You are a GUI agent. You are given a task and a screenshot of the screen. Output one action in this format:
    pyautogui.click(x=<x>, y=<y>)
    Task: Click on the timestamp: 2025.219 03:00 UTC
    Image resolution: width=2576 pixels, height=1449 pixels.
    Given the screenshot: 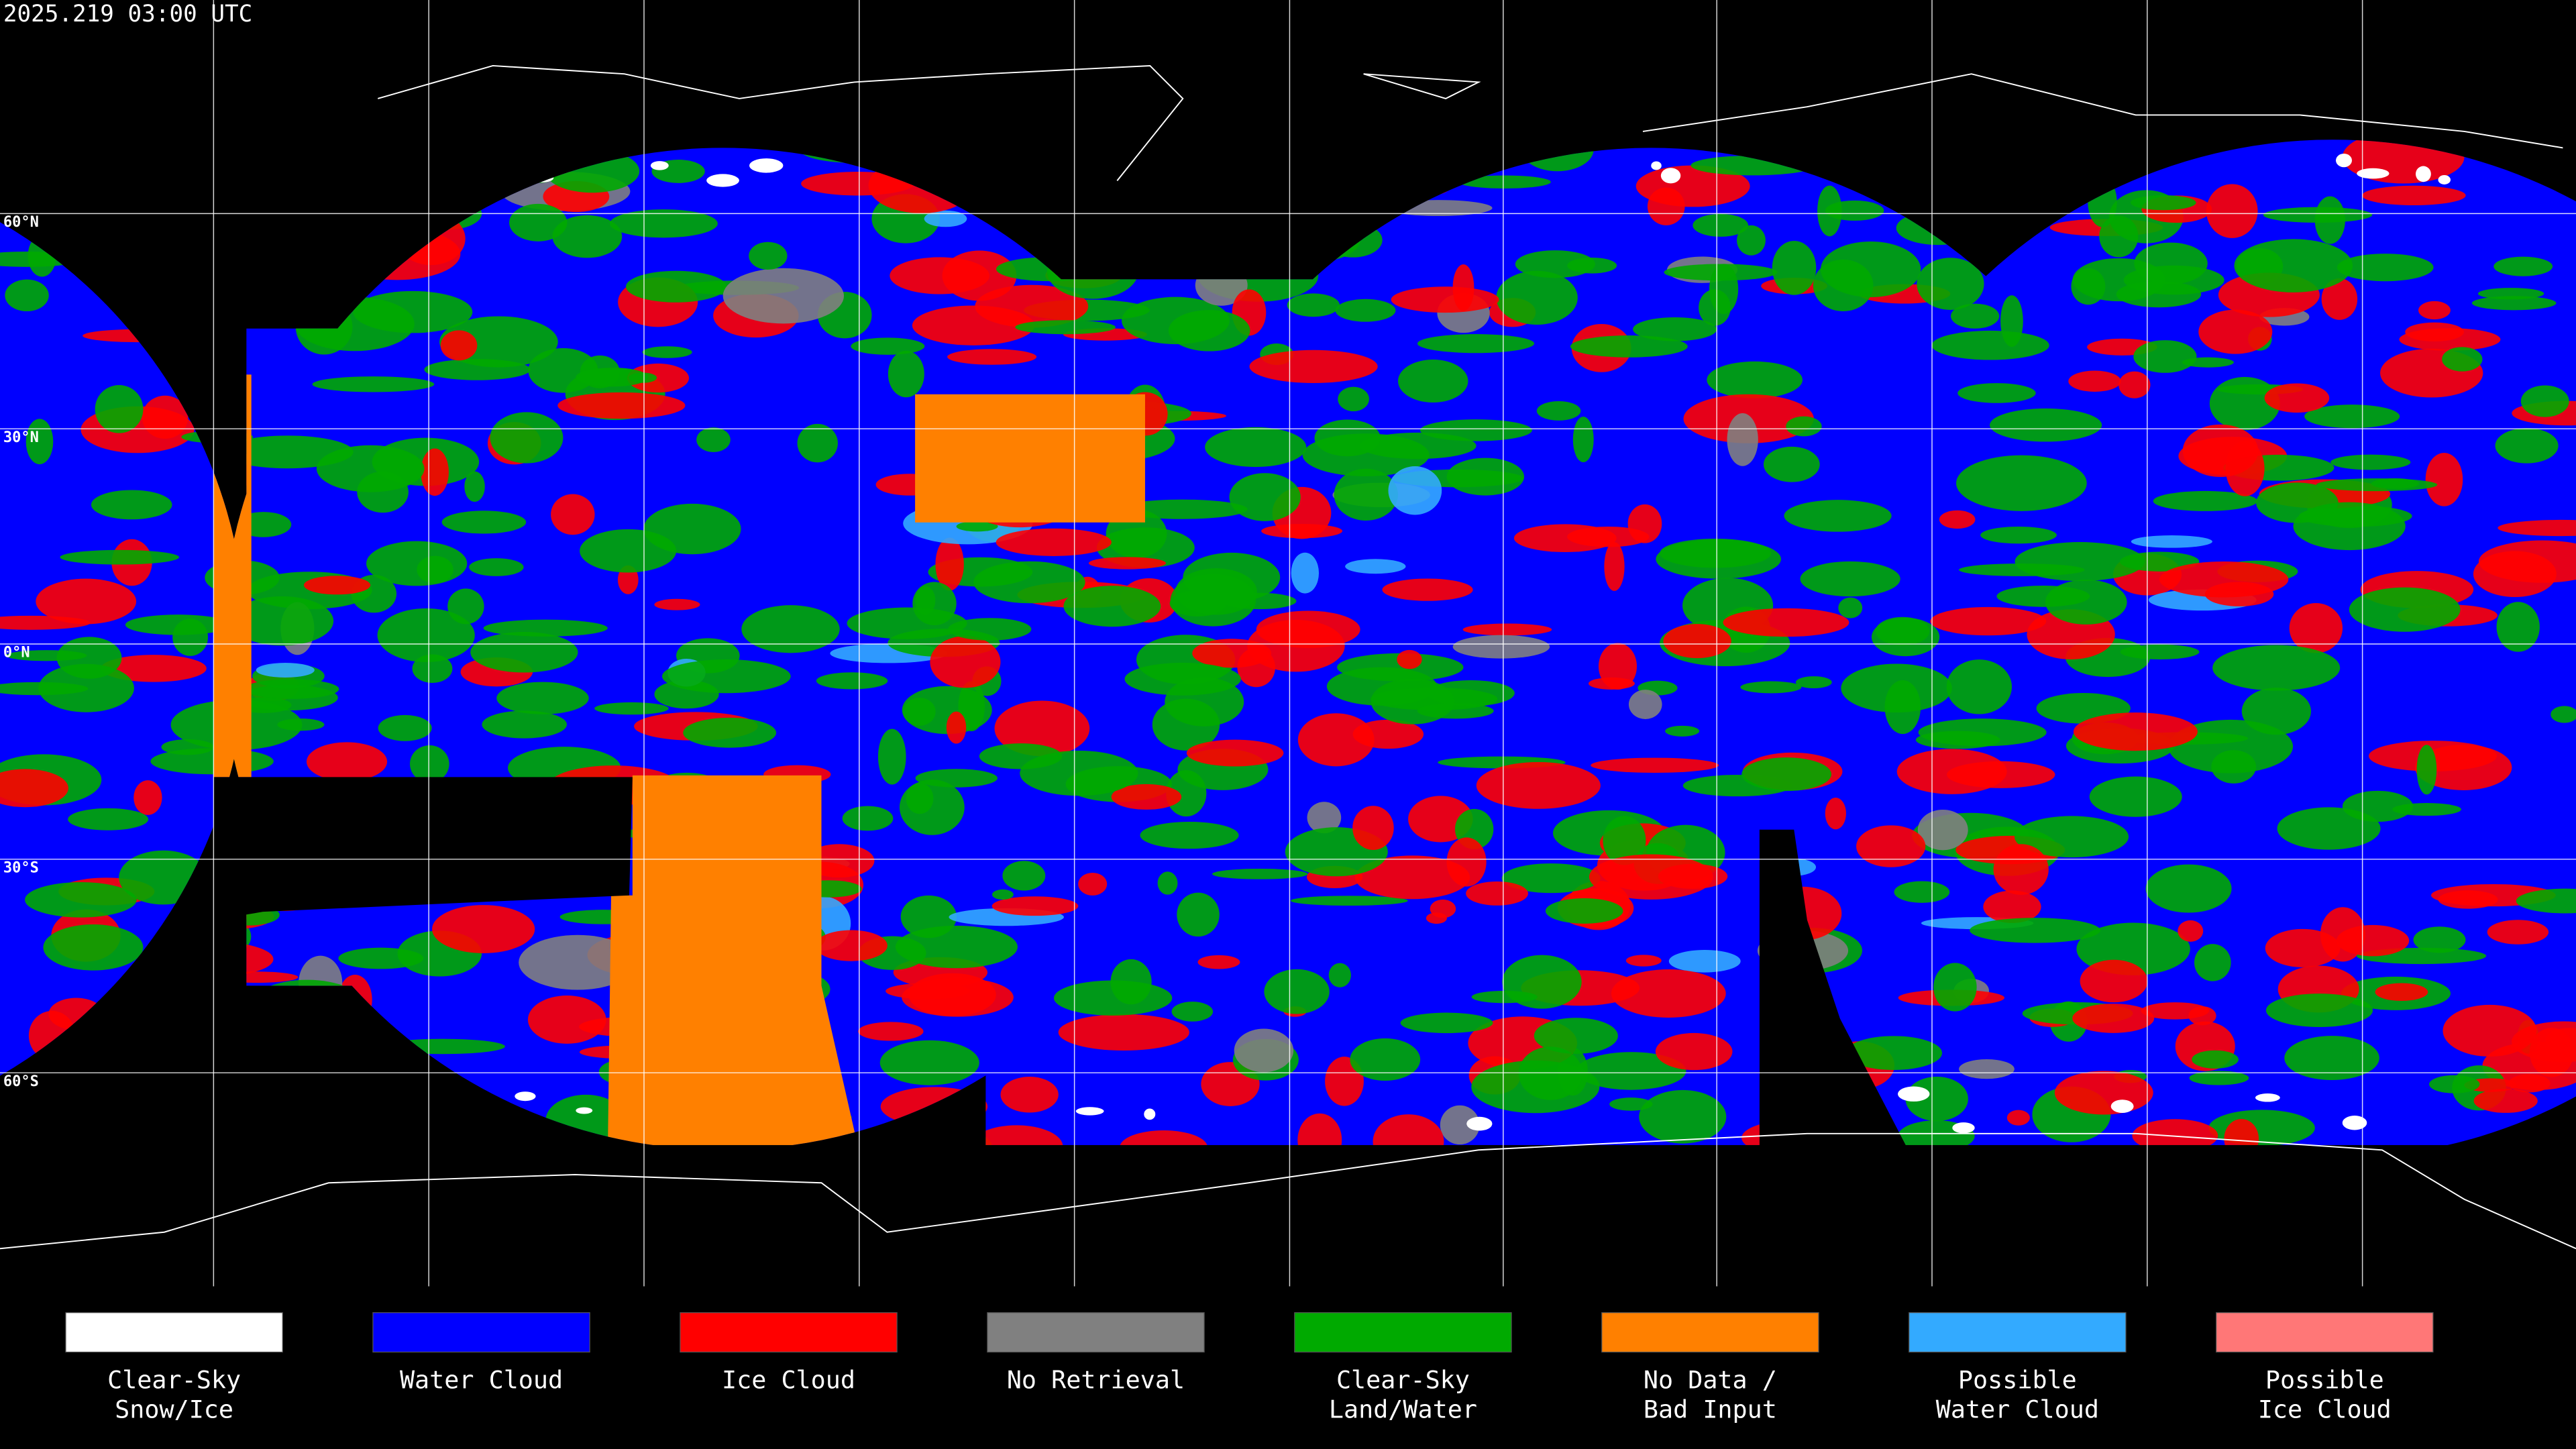 What is the action you would take?
    pyautogui.click(x=127, y=14)
    